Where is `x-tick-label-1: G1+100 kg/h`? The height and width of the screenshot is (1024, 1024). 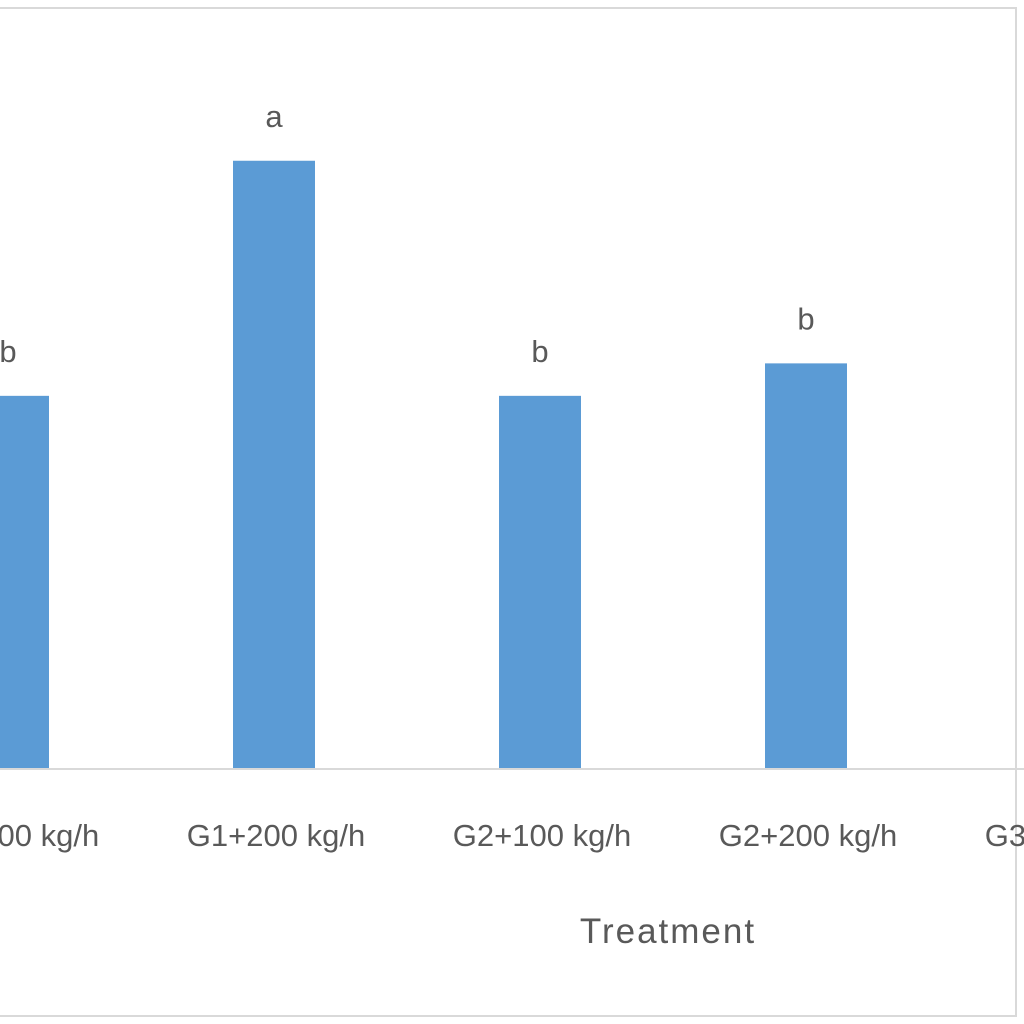 x-tick-label-1: G1+100 kg/h is located at coordinates (49, 835).